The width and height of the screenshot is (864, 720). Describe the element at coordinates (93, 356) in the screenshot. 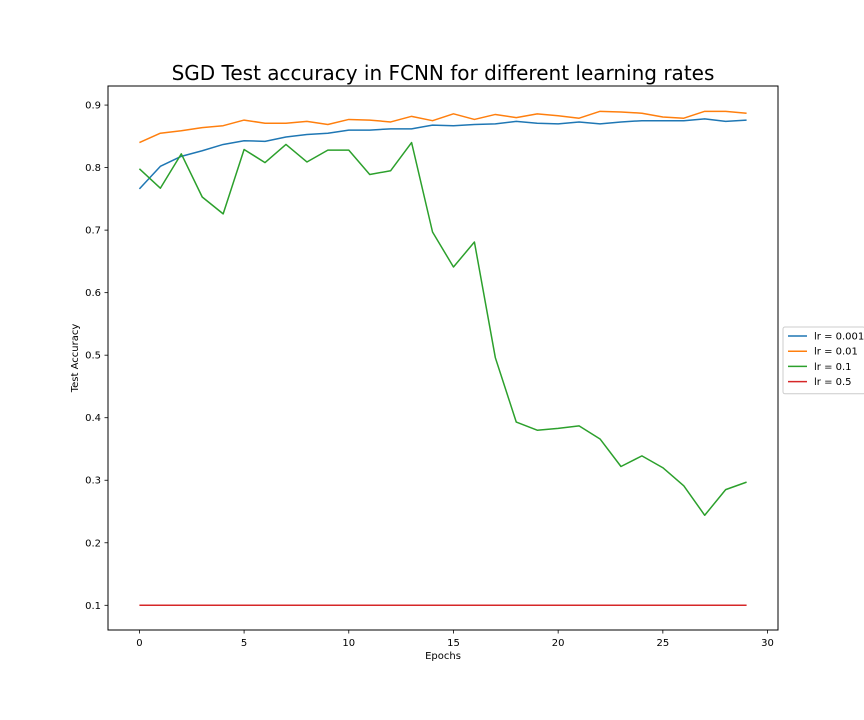

I see `y-tick-label: 0.5` at that location.